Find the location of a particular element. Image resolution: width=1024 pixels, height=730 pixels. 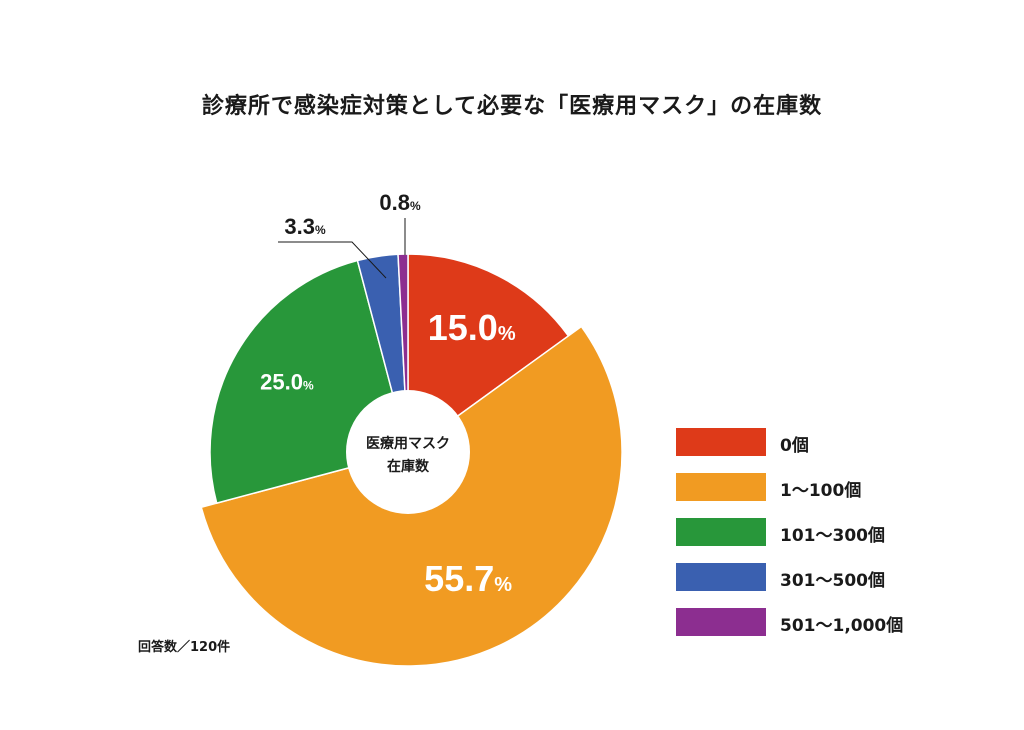

legend-item: 301〜500個 is located at coordinates (806, 578).